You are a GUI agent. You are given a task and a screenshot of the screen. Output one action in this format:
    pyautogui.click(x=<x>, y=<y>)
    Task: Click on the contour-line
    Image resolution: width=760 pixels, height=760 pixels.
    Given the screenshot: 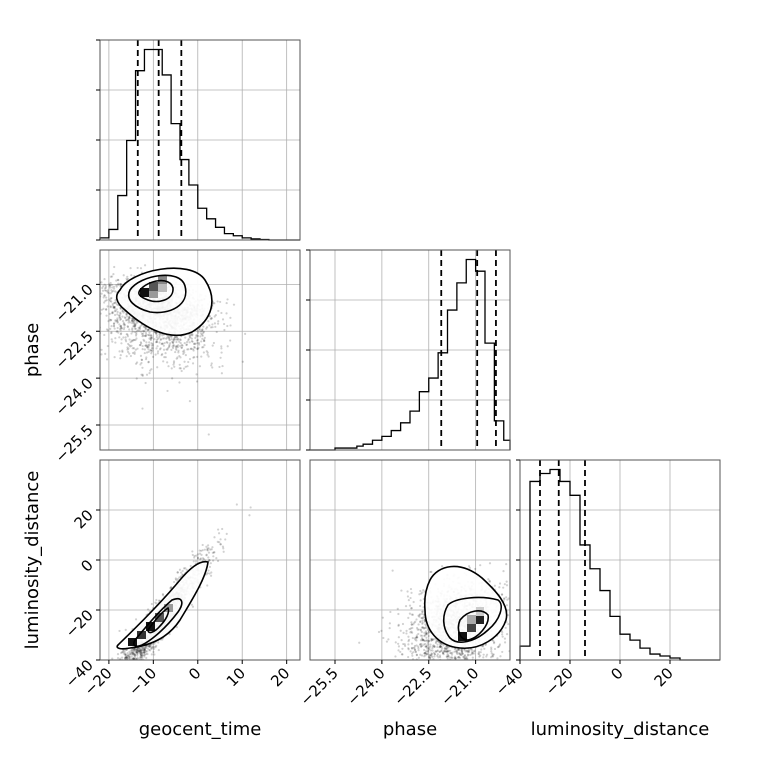 What is the action you would take?
    pyautogui.click(x=158, y=622)
    